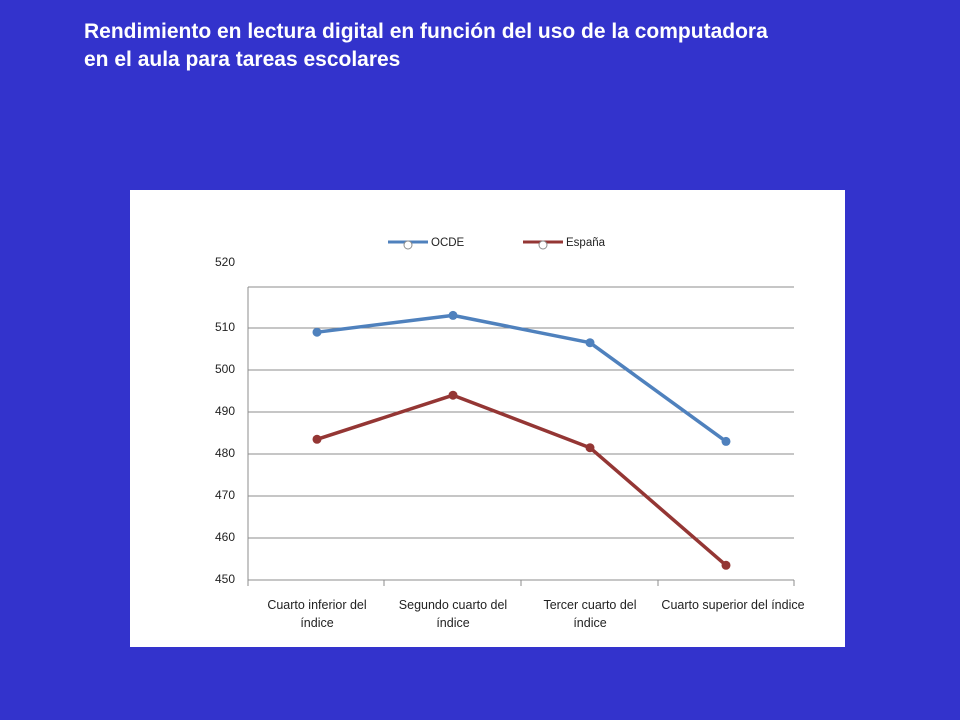 This screenshot has height=720, width=960. I want to click on x-category-label-line: Cuarto superior del índice, so click(732, 605).